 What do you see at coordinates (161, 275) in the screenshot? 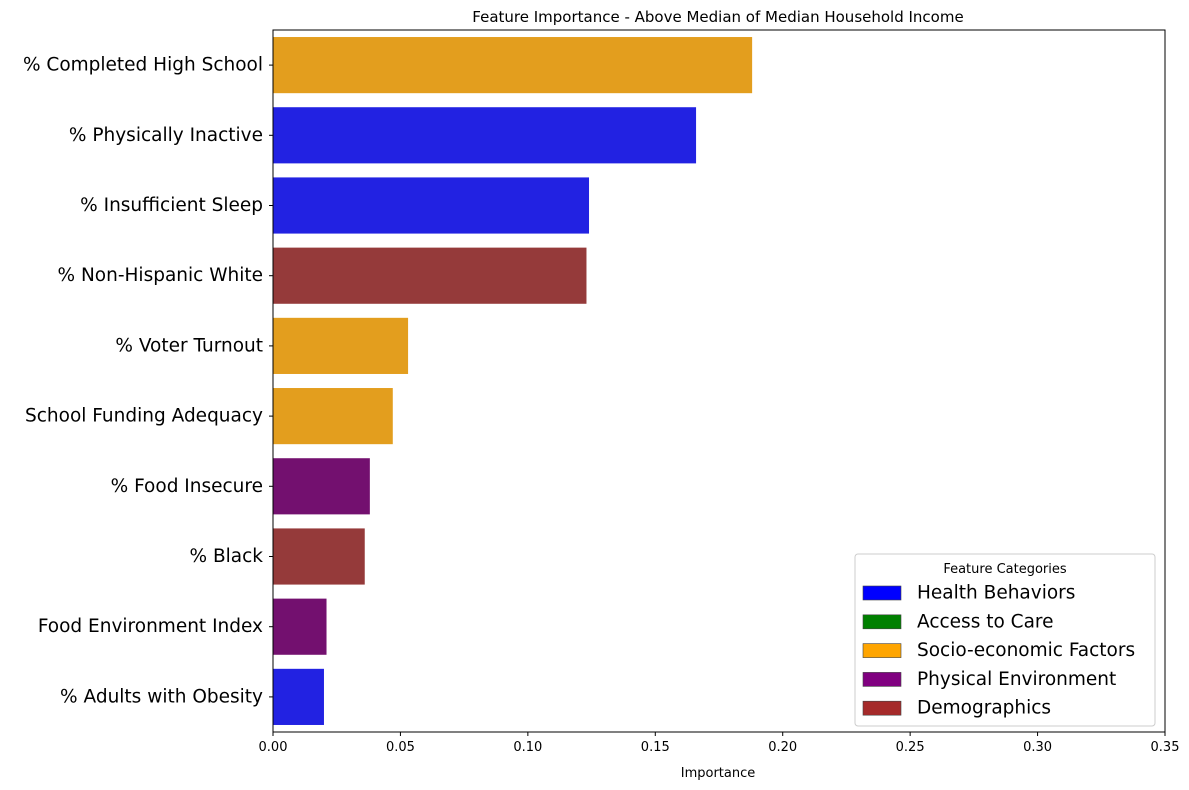
I see `category-label: % Non-Hispanic White` at bounding box center [161, 275].